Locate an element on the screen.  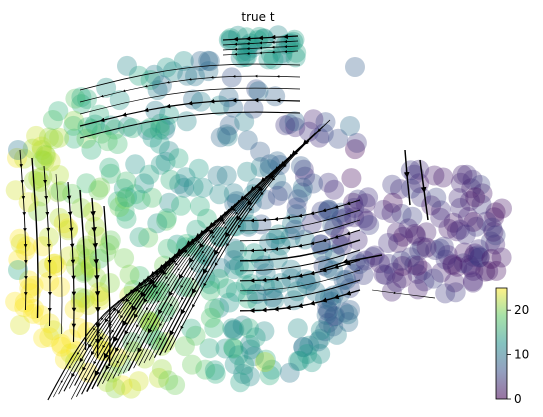
colorbar-tick-label: 0 is located at coordinates (518, 399).